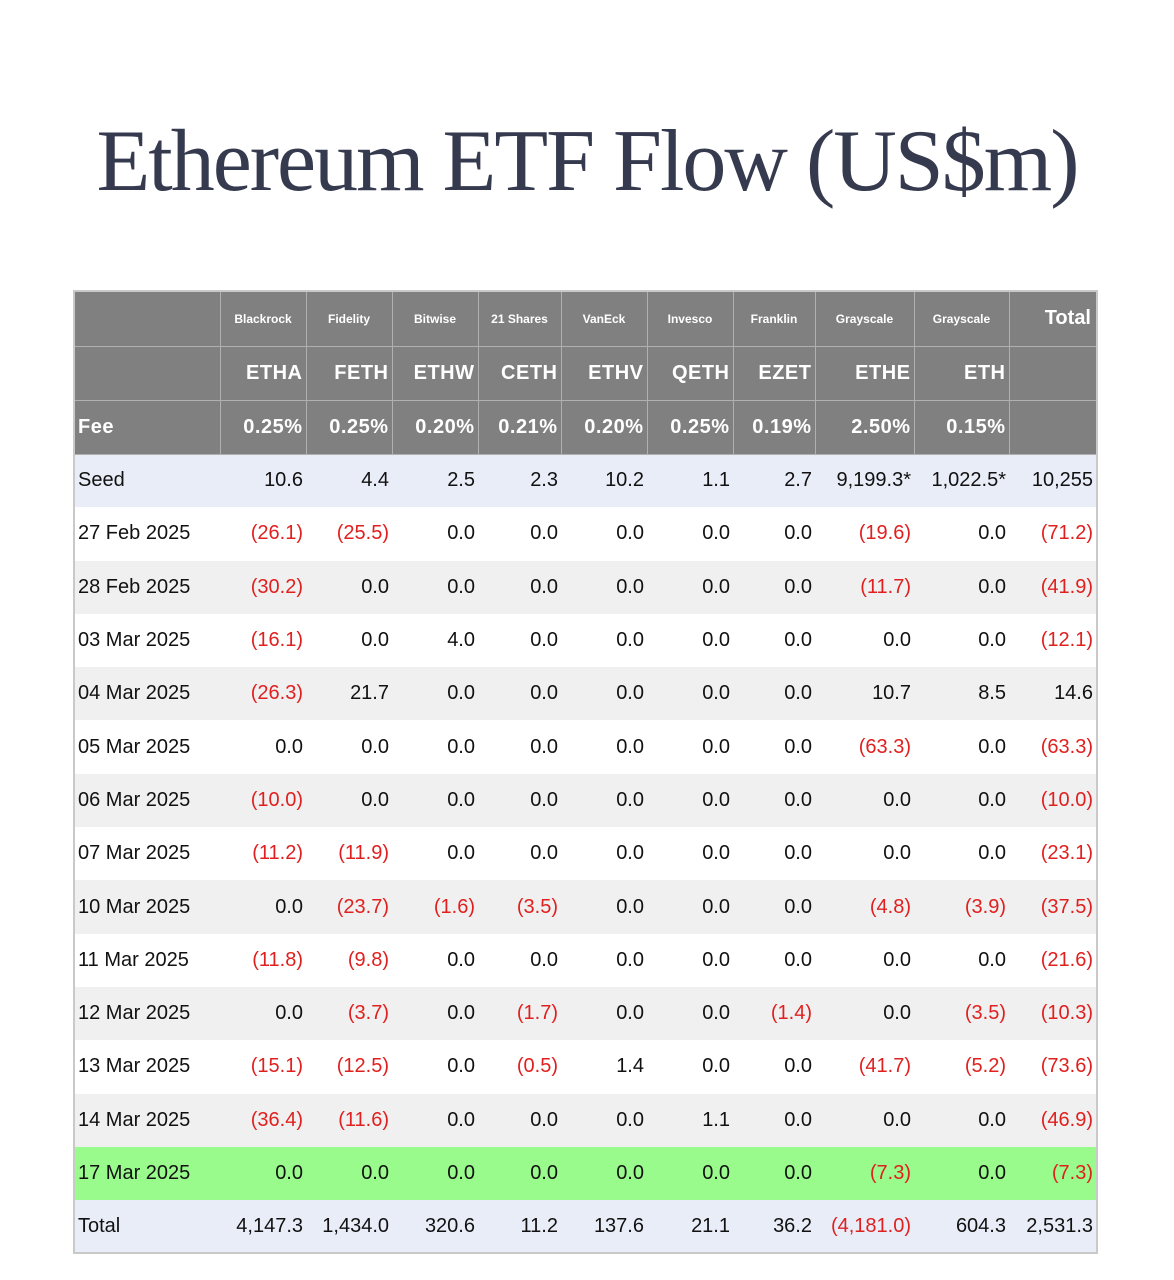 This screenshot has width=1174, height=1280. Describe the element at coordinates (1053, 694) in the screenshot. I see `row-total-cell: 14.6` at that location.